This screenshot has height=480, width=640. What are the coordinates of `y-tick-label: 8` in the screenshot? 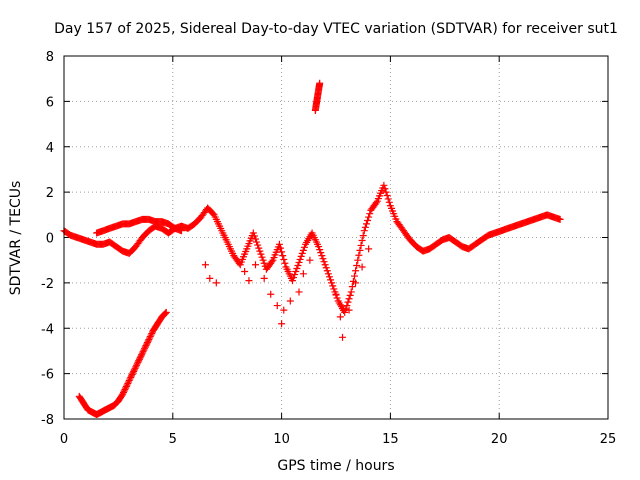 It's located at (50, 57).